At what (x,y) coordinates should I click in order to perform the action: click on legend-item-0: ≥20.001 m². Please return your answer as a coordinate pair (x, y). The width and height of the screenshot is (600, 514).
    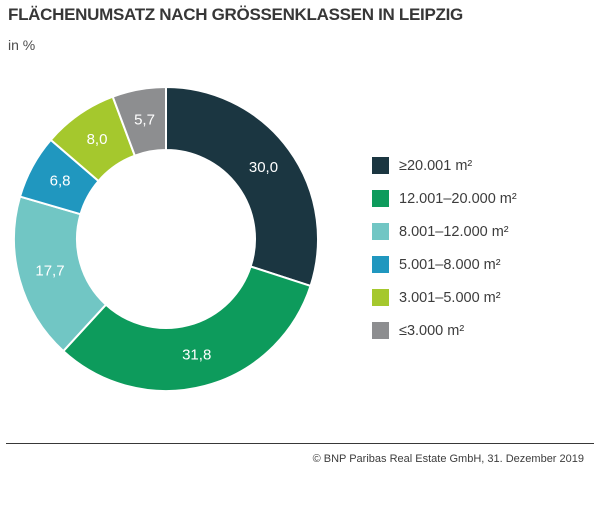
    Looking at the image, I should click on (444, 165).